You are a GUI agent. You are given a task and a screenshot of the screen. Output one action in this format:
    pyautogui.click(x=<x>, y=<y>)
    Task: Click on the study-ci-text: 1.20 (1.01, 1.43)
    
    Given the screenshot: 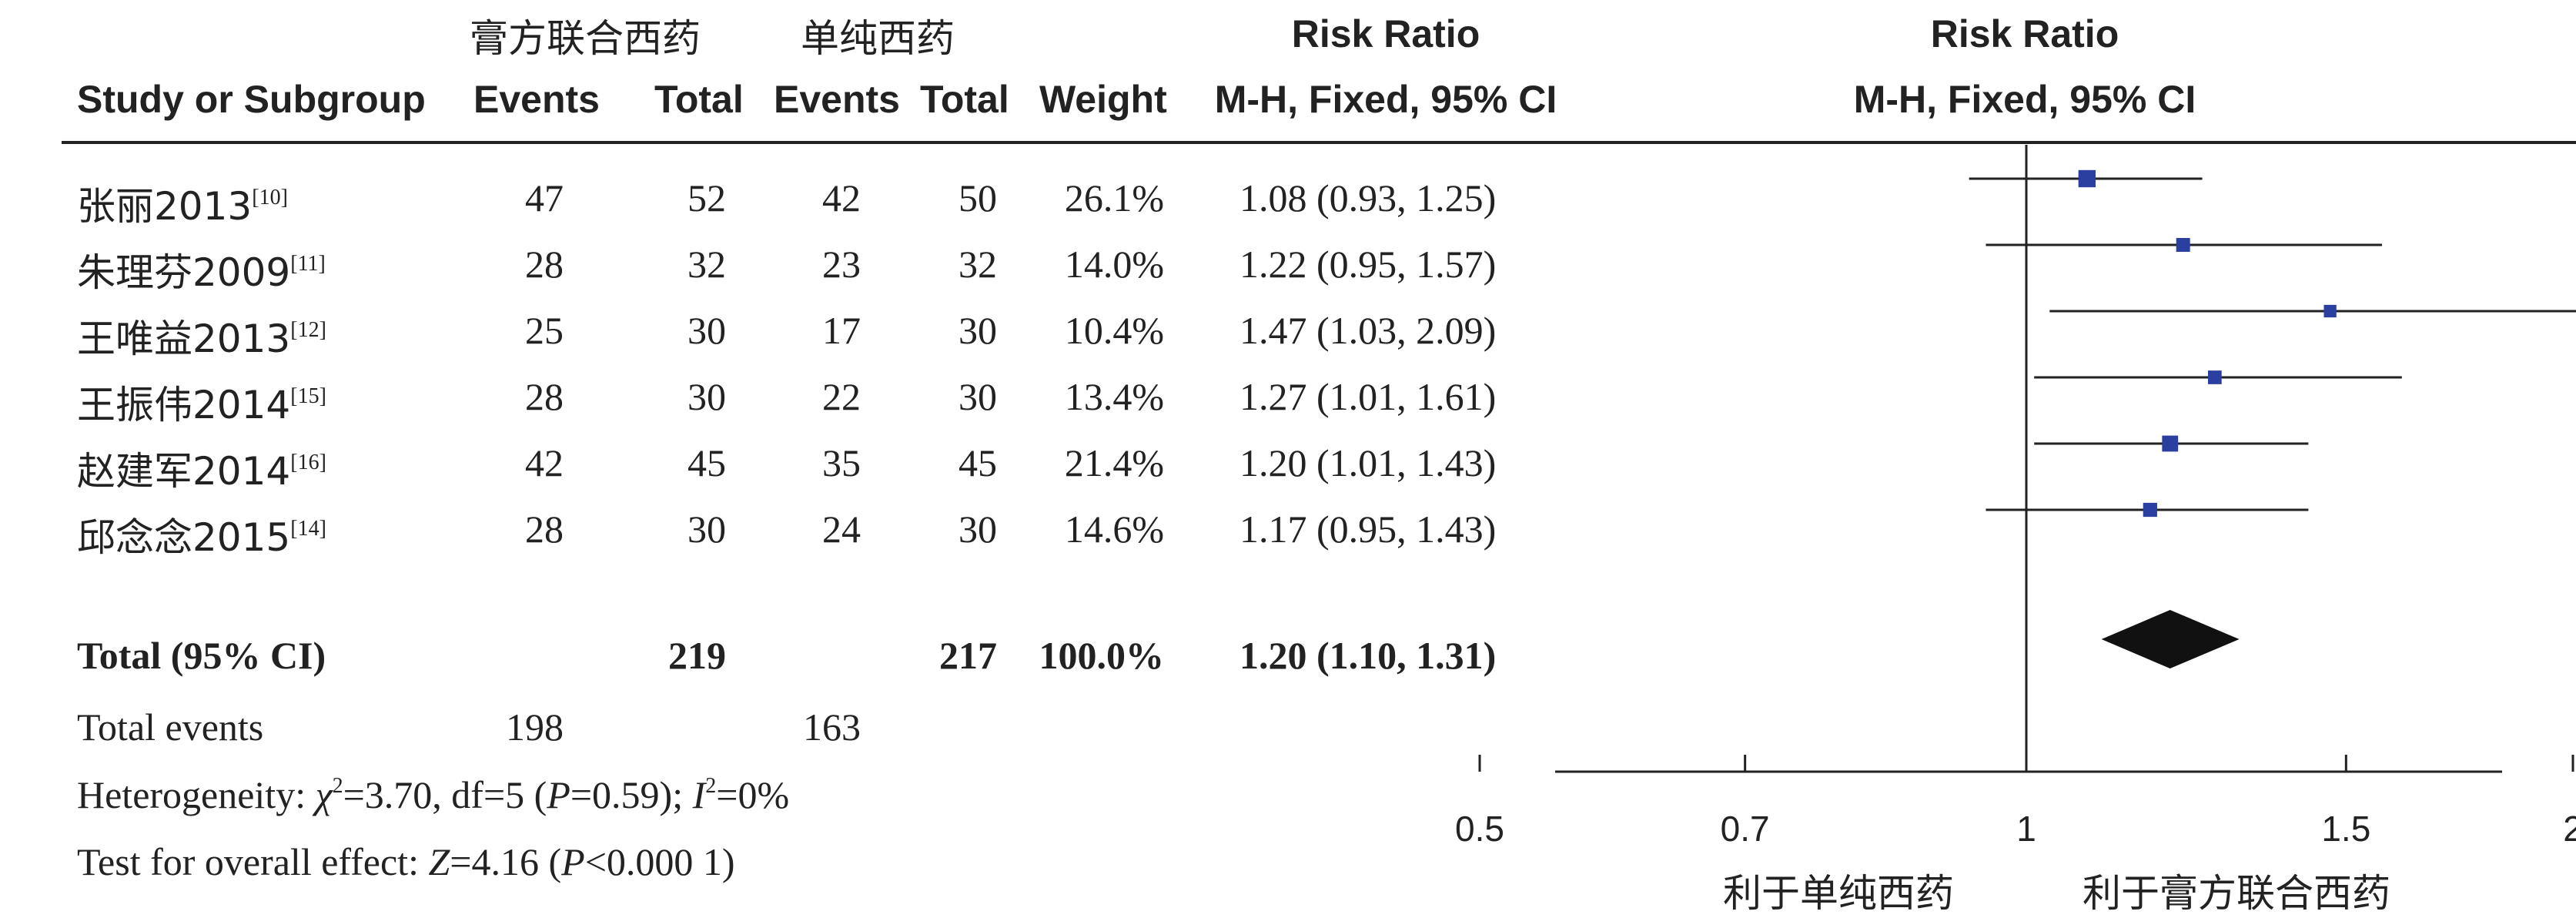 What is the action you would take?
    pyautogui.click(x=1368, y=462)
    